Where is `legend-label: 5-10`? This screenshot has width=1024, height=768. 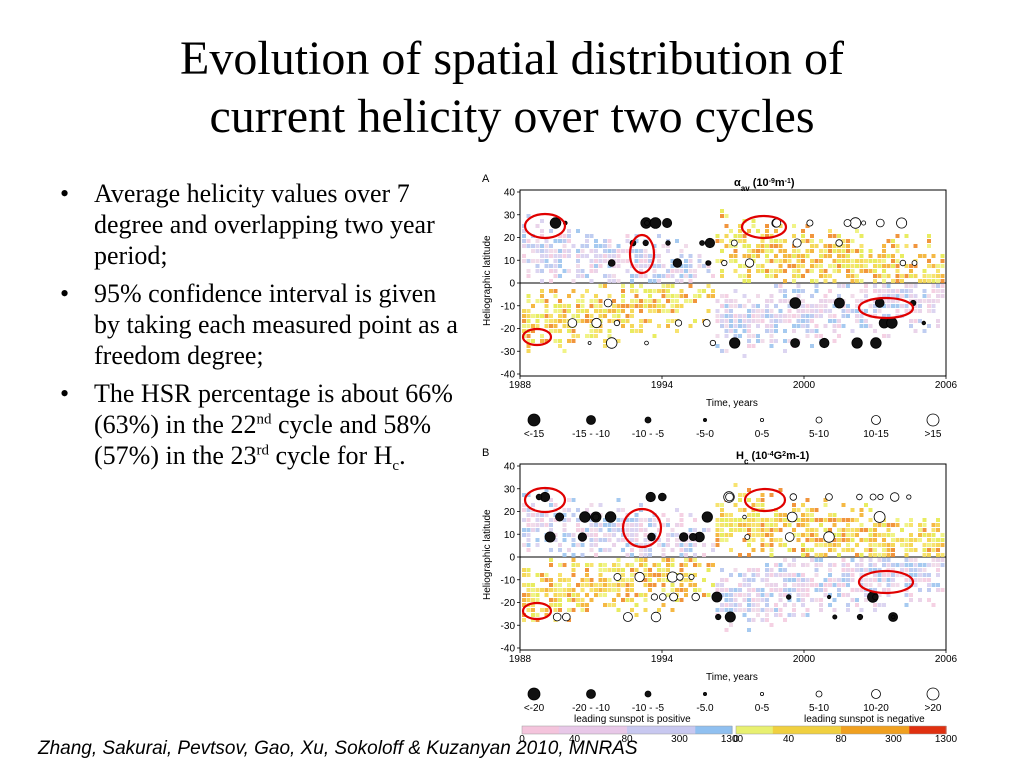 legend-label: 5-10 is located at coordinates (819, 708).